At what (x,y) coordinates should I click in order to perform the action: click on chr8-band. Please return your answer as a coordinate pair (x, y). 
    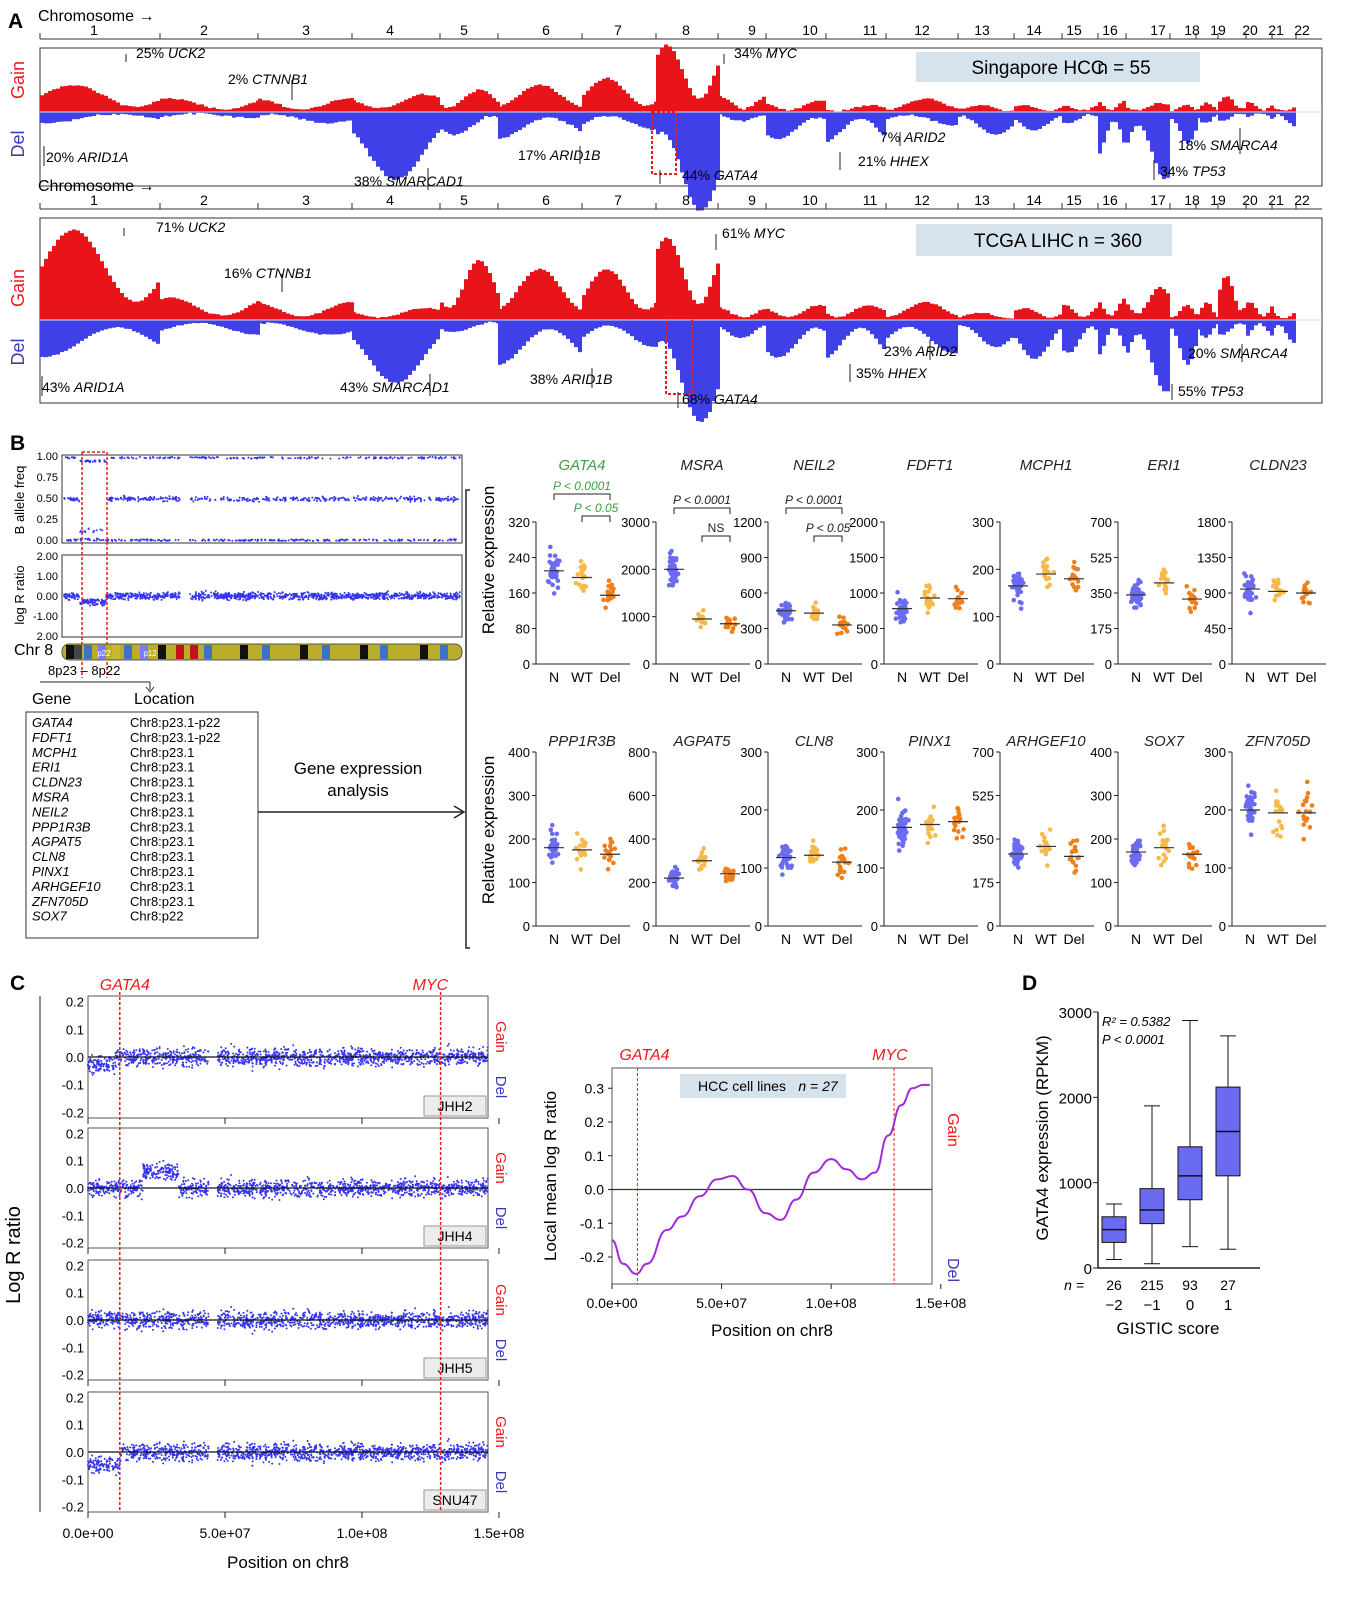
    Looking at the image, I should click on (444, 652).